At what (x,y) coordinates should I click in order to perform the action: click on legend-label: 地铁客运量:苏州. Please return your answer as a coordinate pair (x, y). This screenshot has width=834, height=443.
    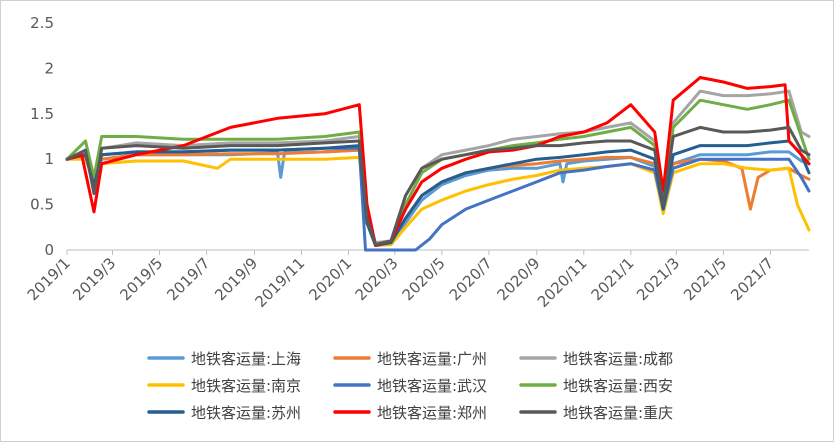
    Looking at the image, I should click on (246, 413).